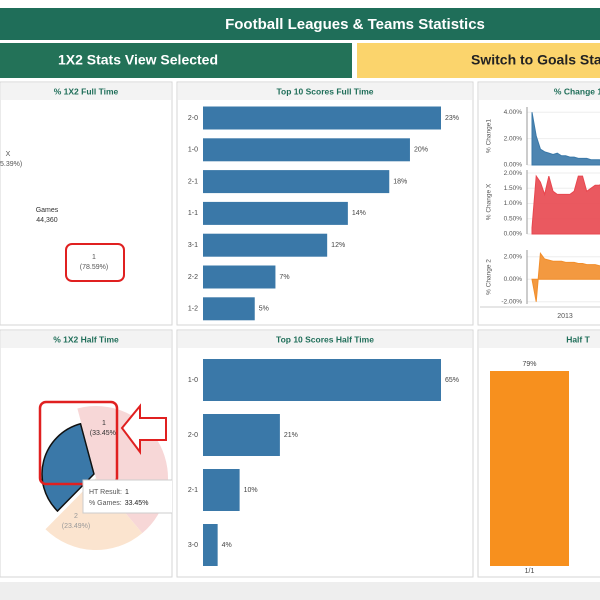  What do you see at coordinates (338, 245) in the screenshot?
I see `bar-value-label: 12%` at bounding box center [338, 245].